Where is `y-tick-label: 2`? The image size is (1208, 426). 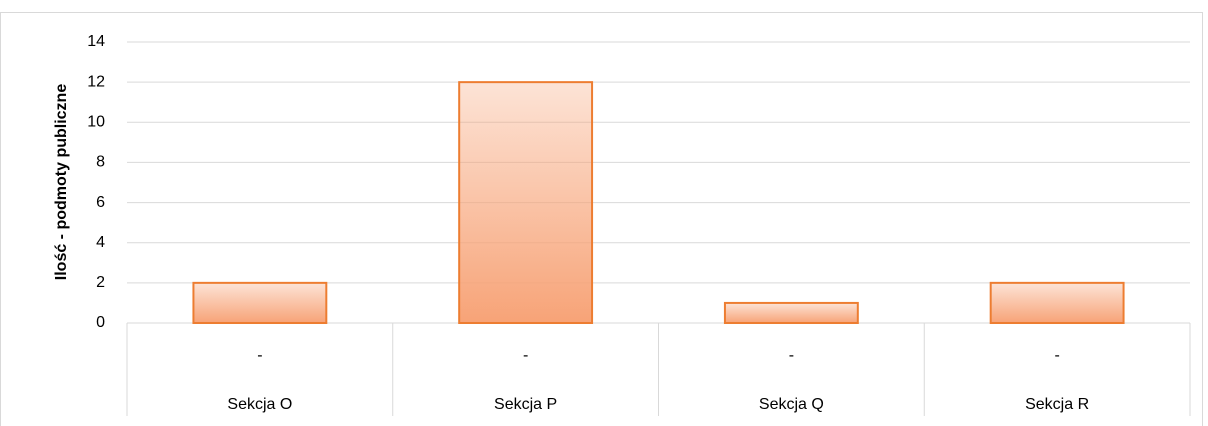
y-tick-label: 2 is located at coordinates (100, 282).